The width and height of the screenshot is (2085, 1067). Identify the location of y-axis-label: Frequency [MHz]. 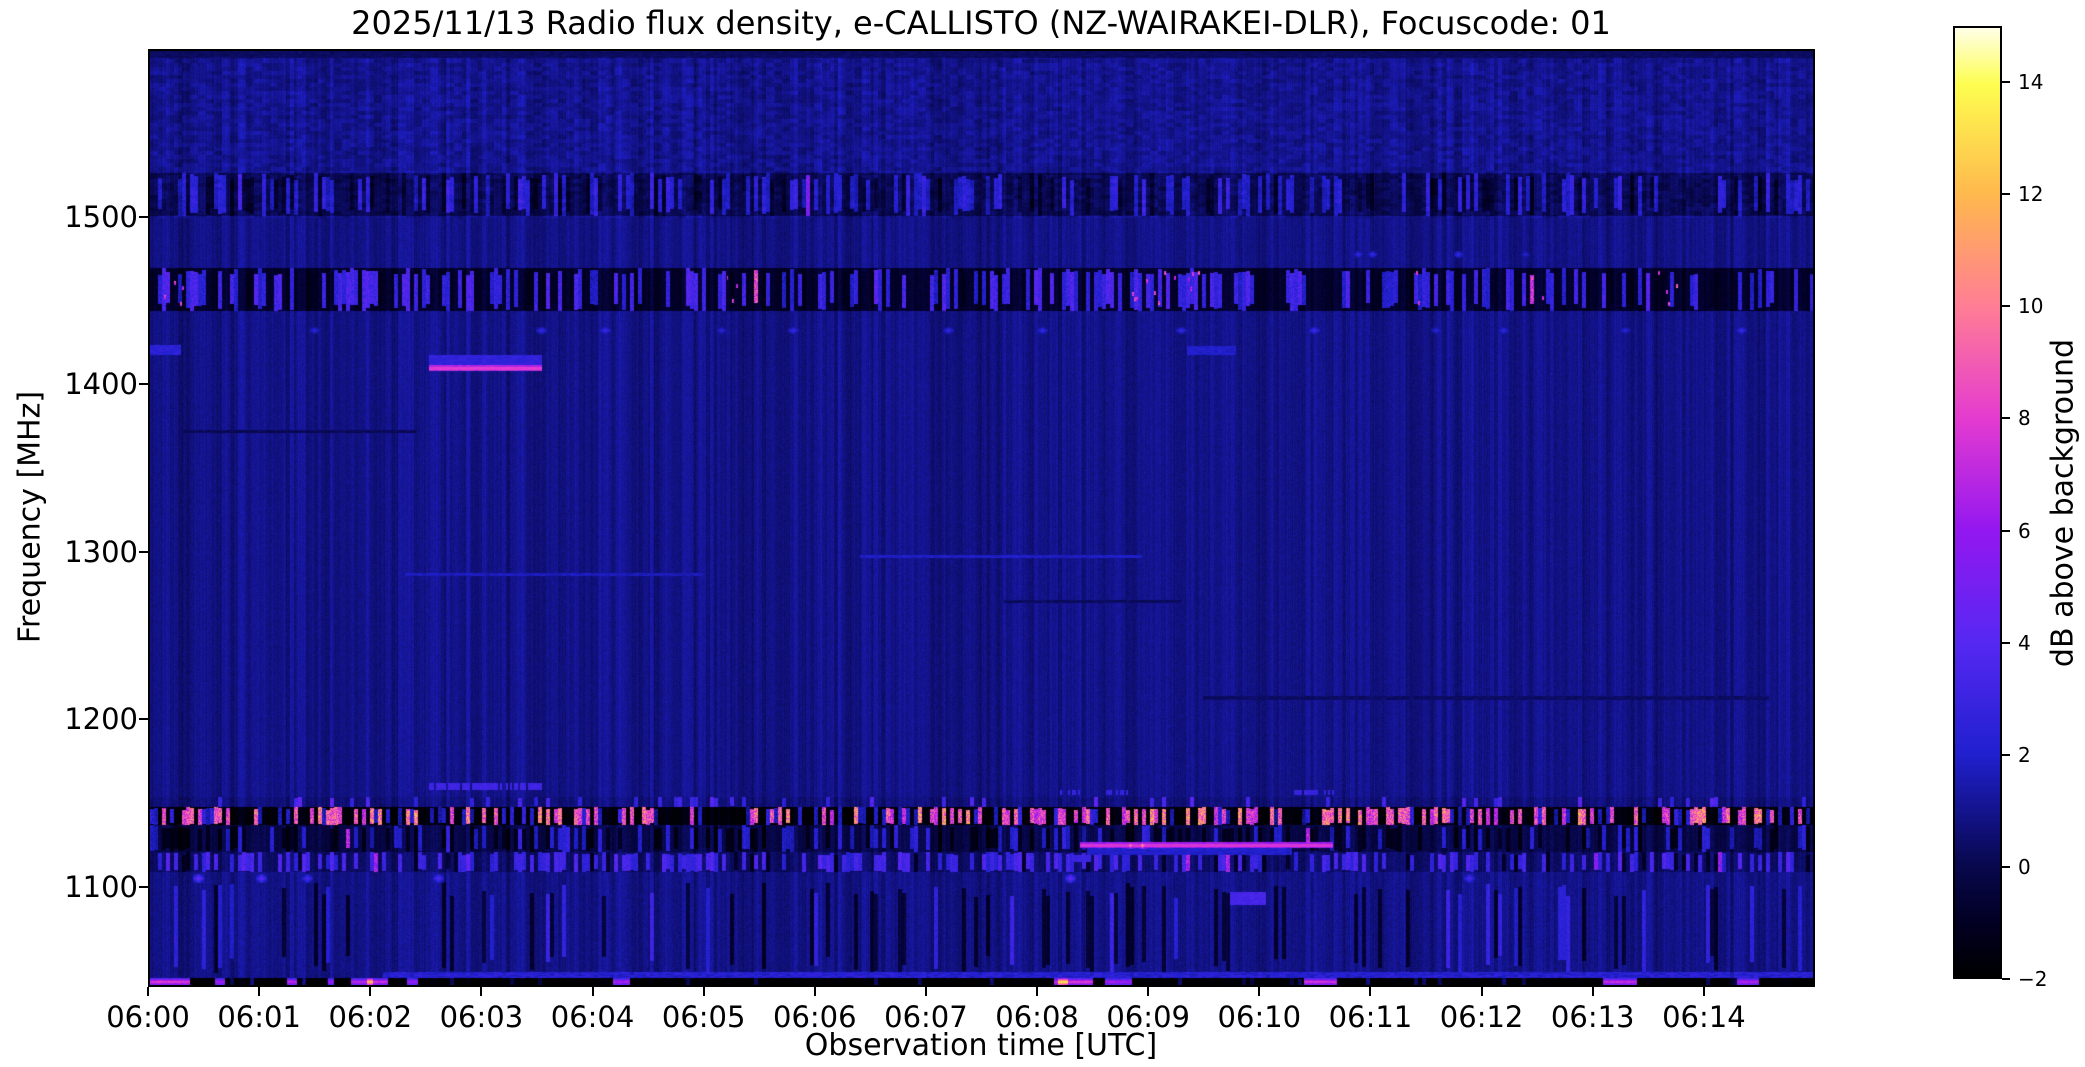
(30, 517).